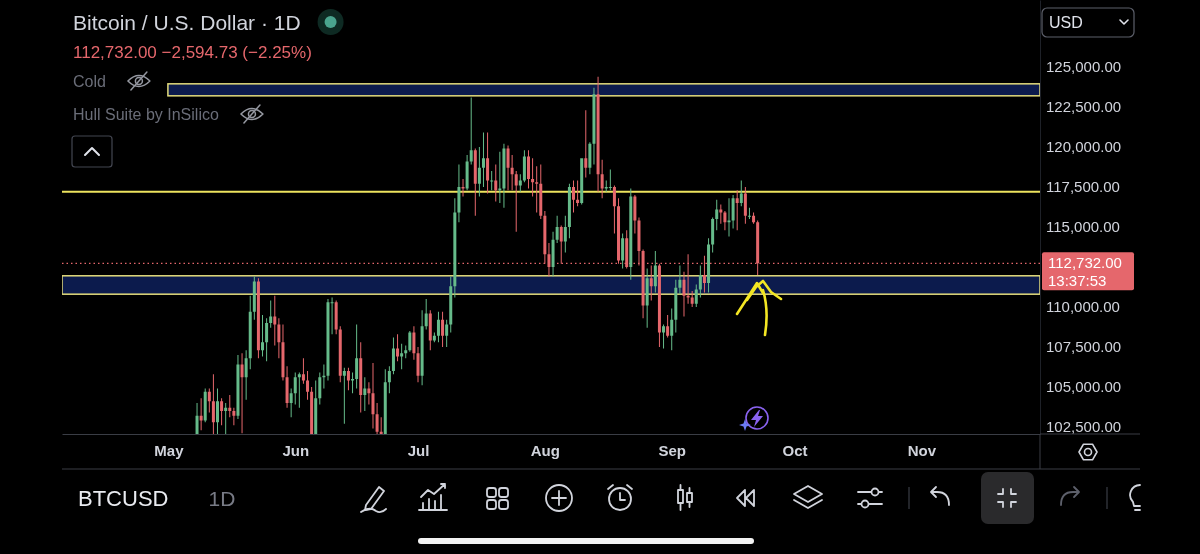 The image size is (1200, 554). I want to click on x-tick-label: Aug, so click(545, 450).